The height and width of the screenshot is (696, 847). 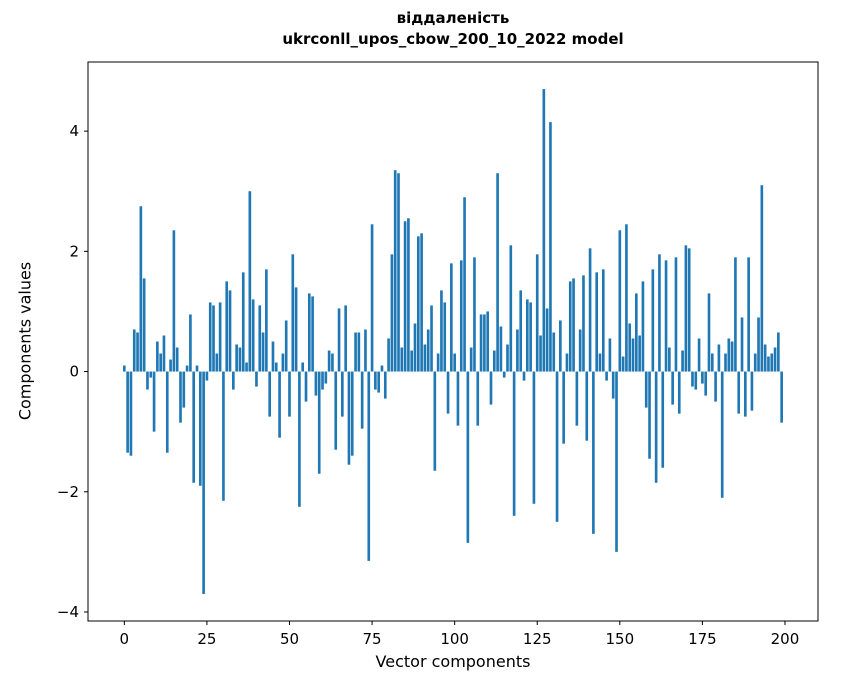 What do you see at coordinates (68, 492) in the screenshot?
I see `y-tick-label: −2` at bounding box center [68, 492].